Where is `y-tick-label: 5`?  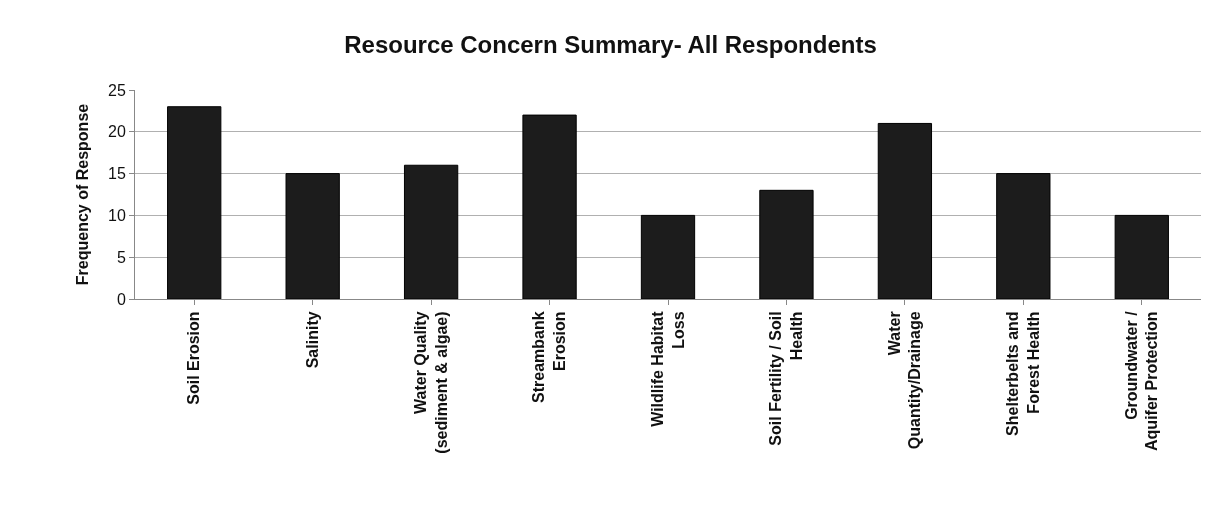
y-tick-label: 5 is located at coordinates (121, 257).